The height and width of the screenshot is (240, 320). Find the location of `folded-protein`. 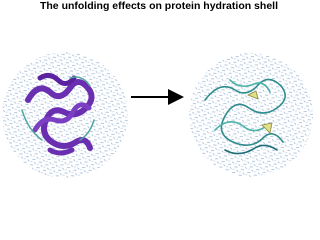

folded-protein is located at coordinates (58, 114).